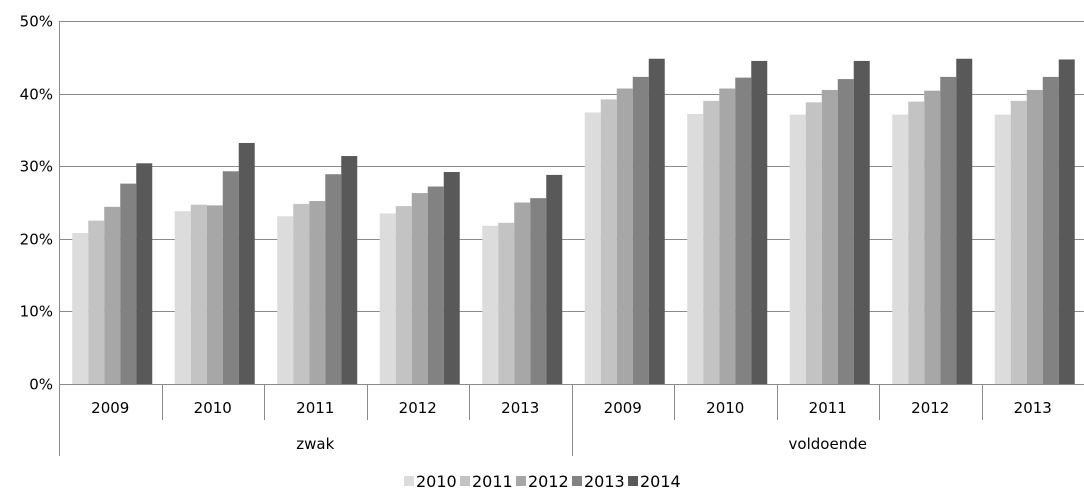  What do you see at coordinates (41, 385) in the screenshot?
I see `y-tick-label: 0%` at bounding box center [41, 385].